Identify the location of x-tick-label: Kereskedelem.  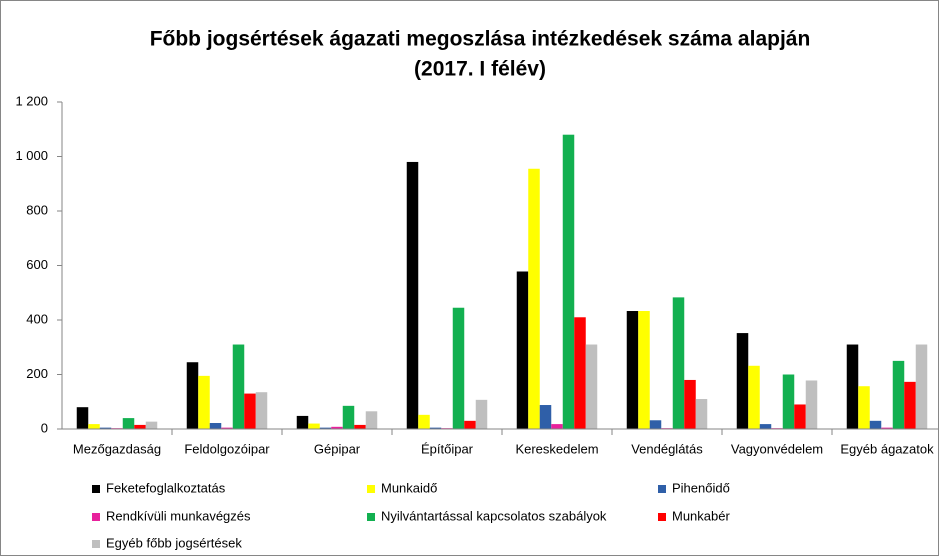
(556, 448).